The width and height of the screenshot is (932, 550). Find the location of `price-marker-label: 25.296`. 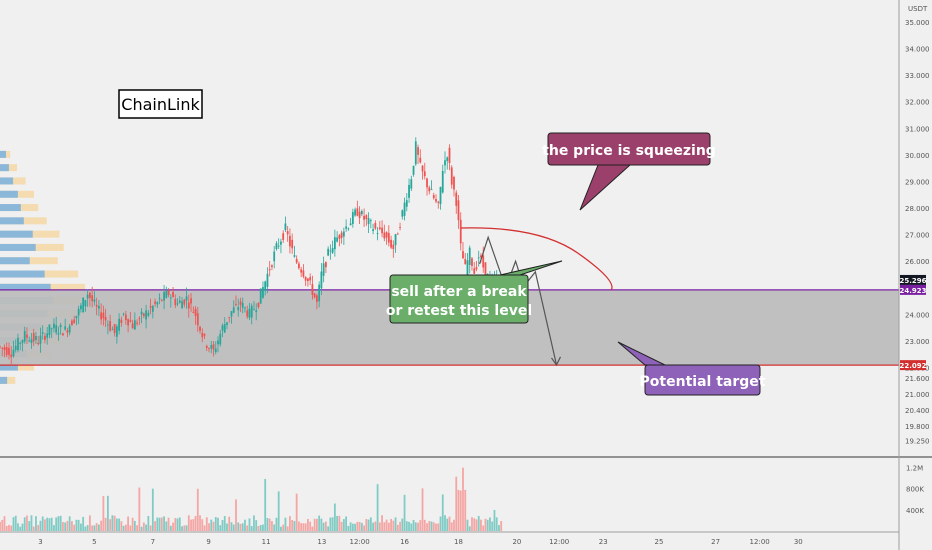

price-marker-label: 25.296 is located at coordinates (912, 281).